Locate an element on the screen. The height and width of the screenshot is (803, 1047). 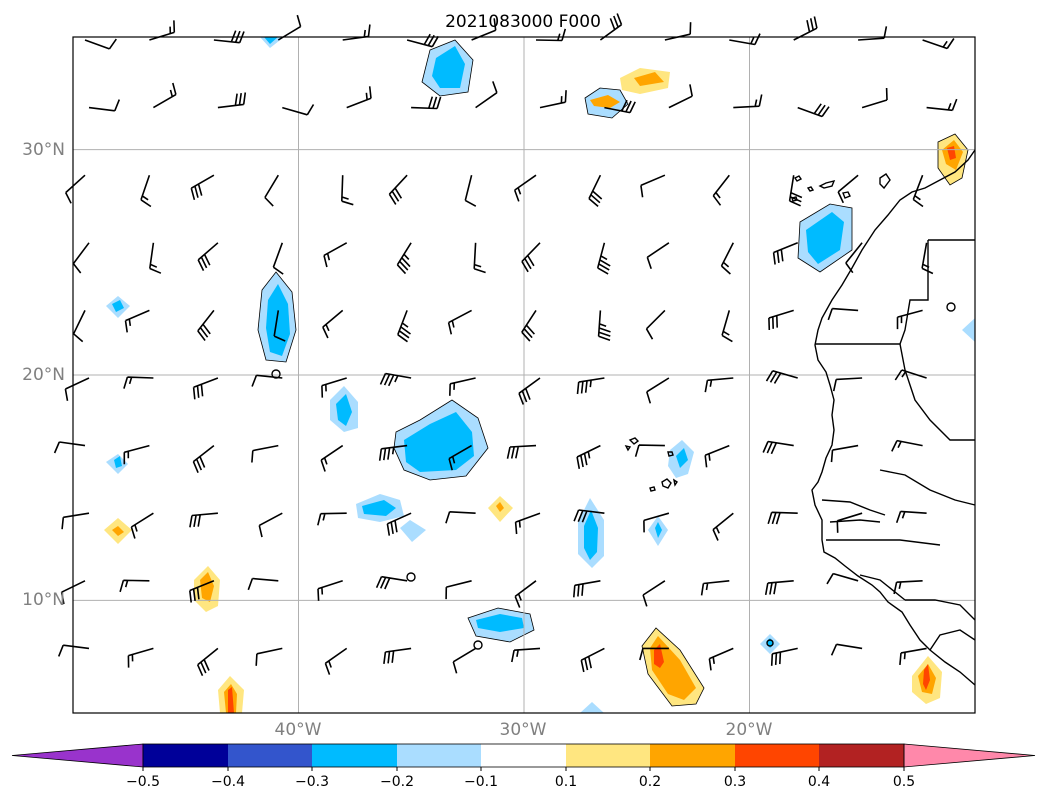
colorbar-segments is located at coordinates (523, 757).